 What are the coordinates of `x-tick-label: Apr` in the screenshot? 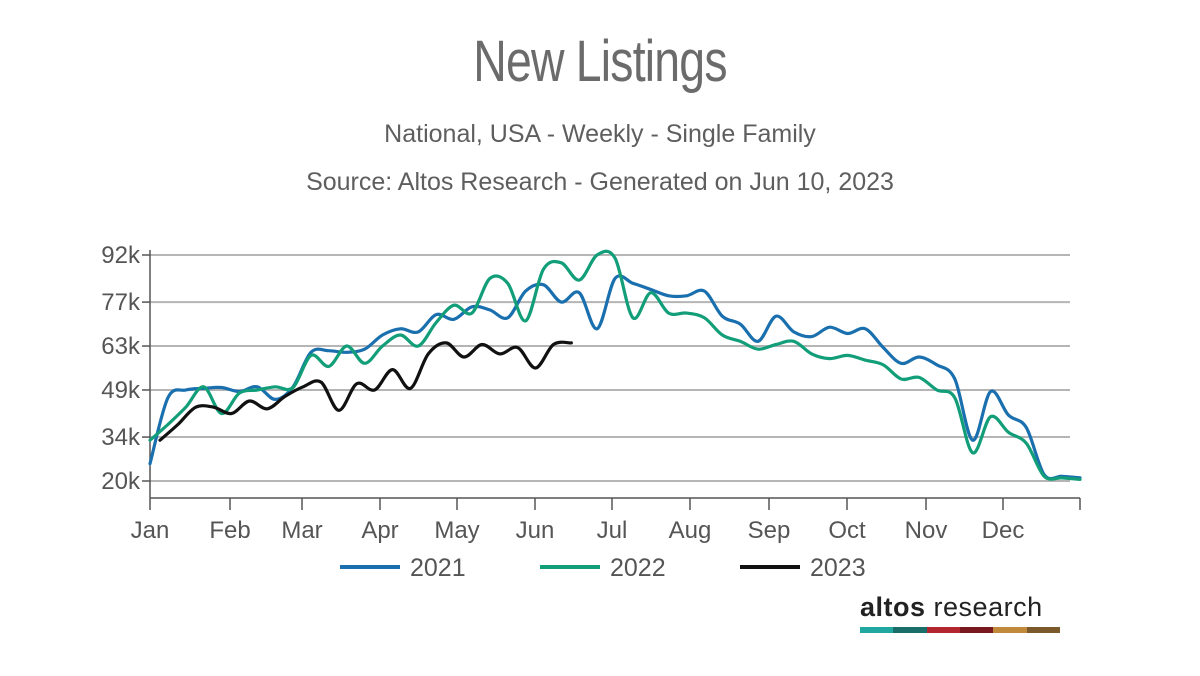 It's located at (379, 530).